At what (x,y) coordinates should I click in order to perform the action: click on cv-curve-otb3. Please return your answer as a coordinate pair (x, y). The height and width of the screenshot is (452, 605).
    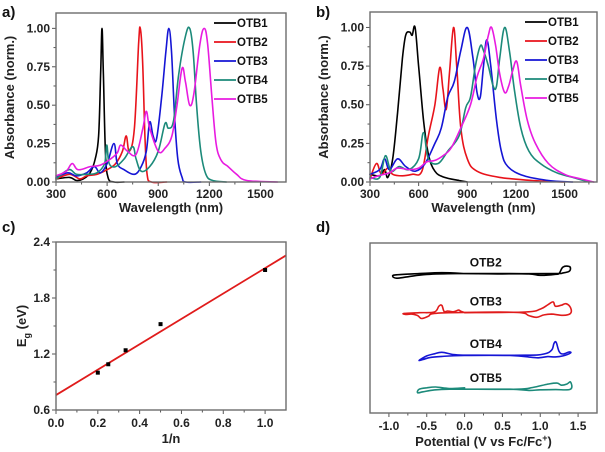
    Looking at the image, I should click on (487, 310).